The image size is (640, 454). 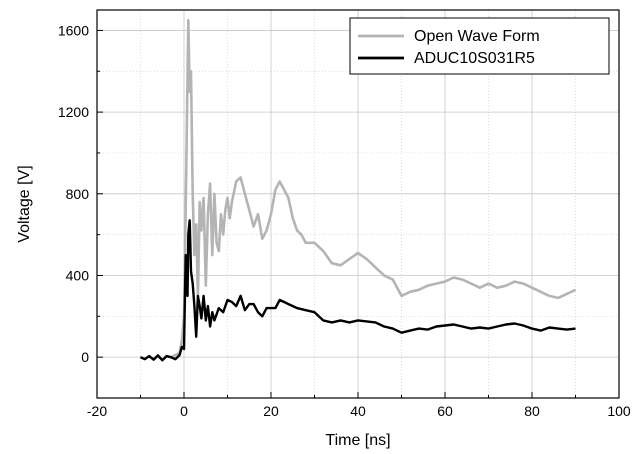 I want to click on x-tick-label: -20, so click(x=97, y=411).